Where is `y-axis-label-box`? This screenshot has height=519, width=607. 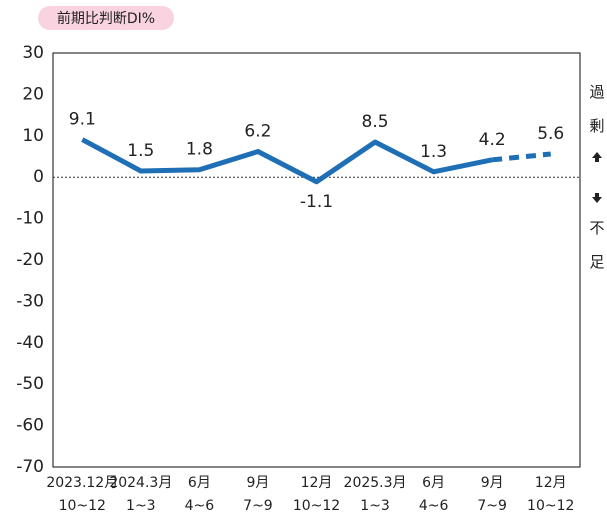
y-axis-label-box is located at coordinates (106, 18).